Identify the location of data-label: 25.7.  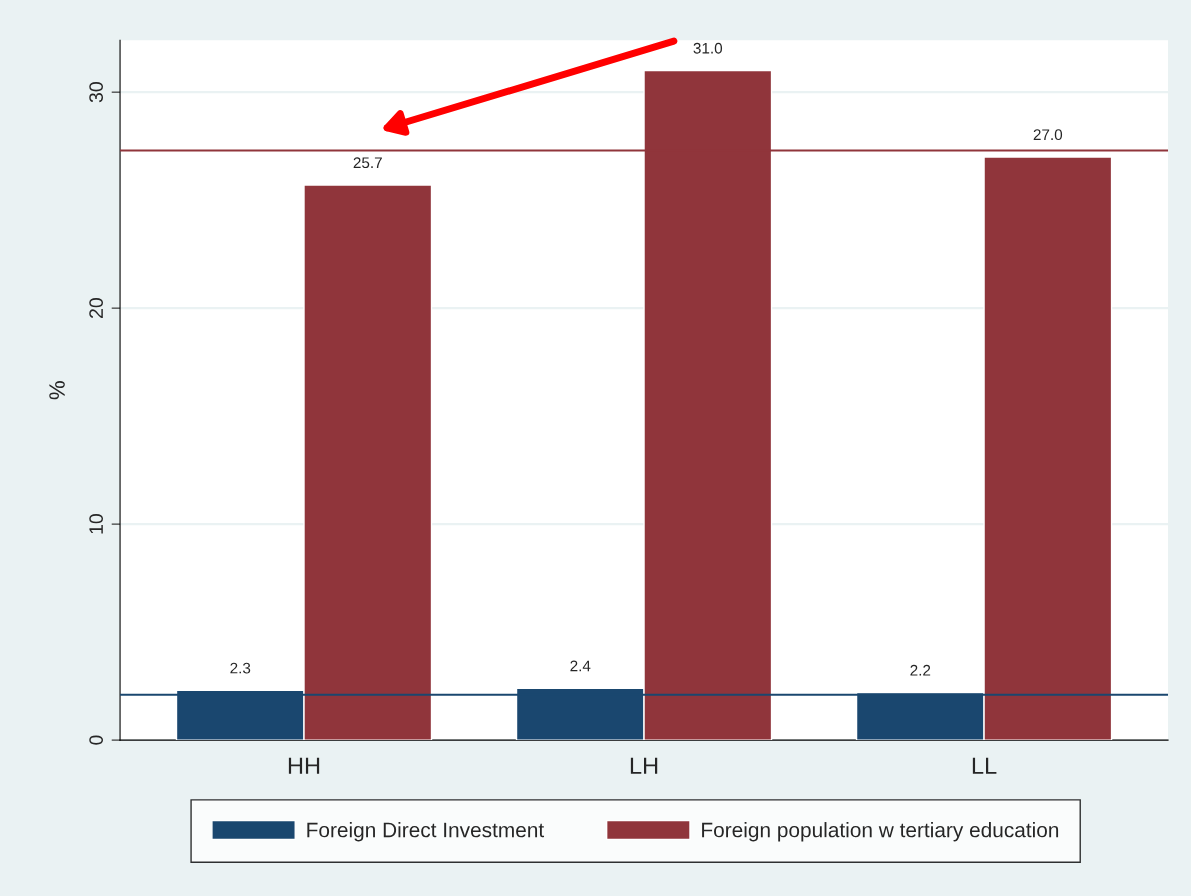
(367, 163).